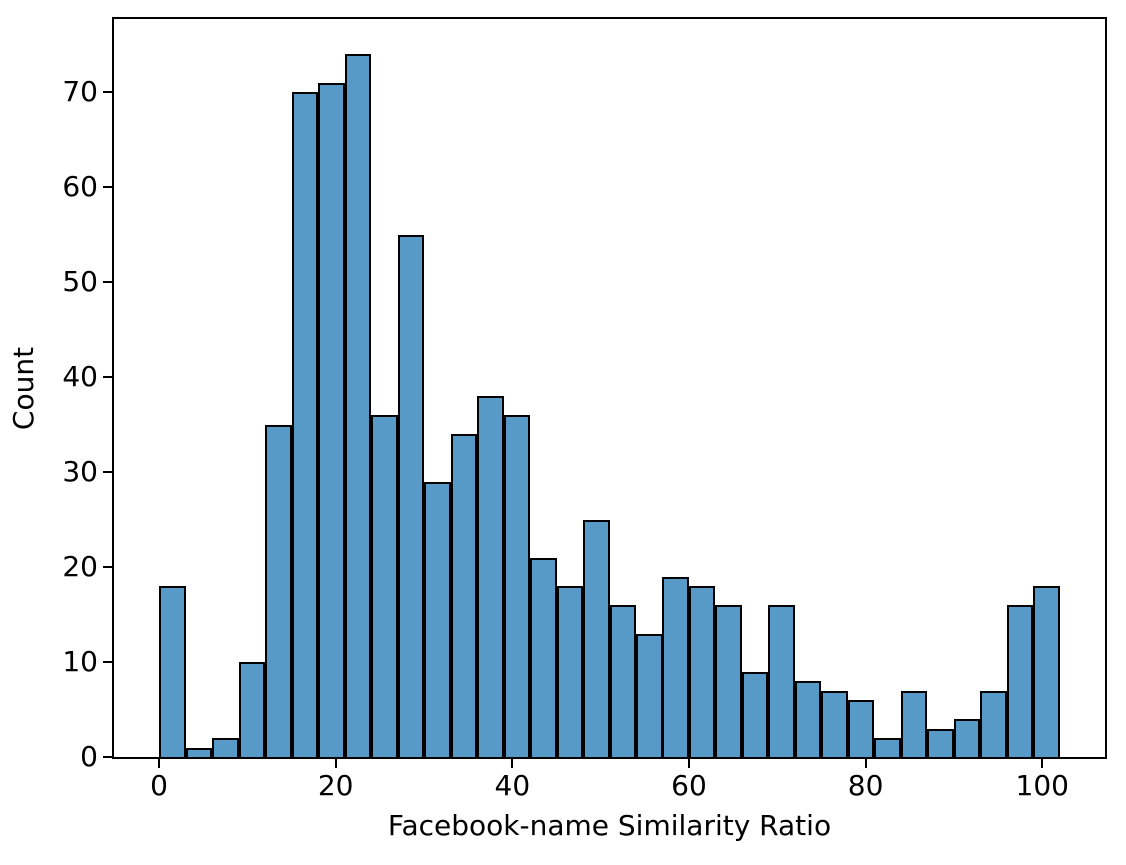 Image resolution: width=1126 pixels, height=865 pixels. What do you see at coordinates (1042, 785) in the screenshot?
I see `x-tick-label: 100` at bounding box center [1042, 785].